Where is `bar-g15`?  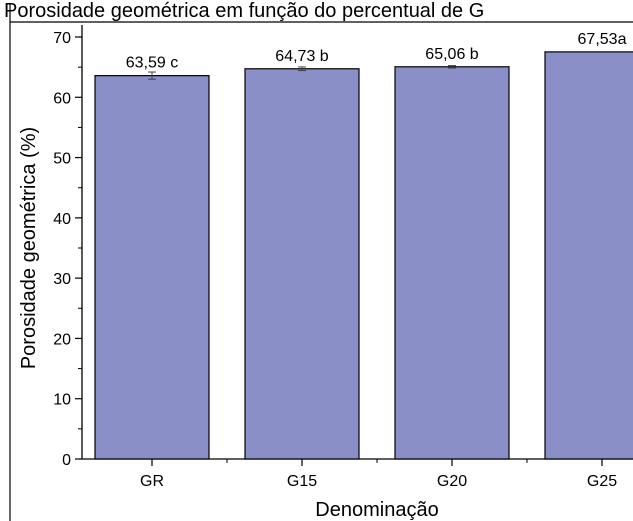 bar-g15 is located at coordinates (302, 264).